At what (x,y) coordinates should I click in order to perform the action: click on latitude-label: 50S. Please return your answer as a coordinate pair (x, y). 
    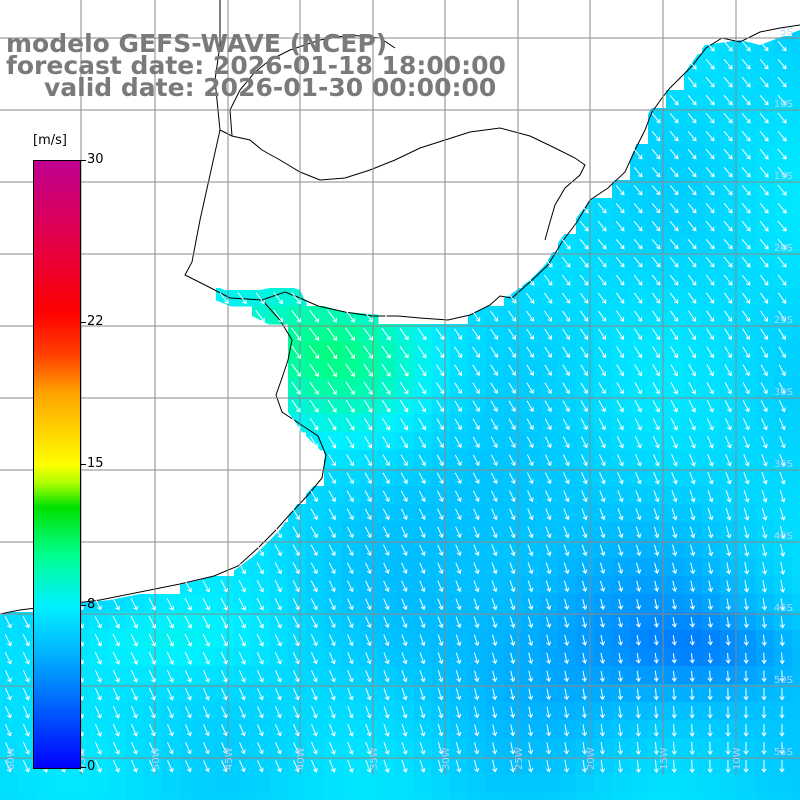
    Looking at the image, I should click on (783, 680).